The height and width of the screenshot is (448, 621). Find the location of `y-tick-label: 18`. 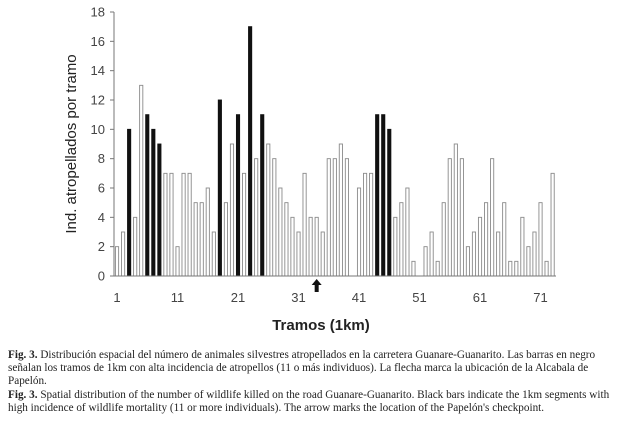

y-tick-label: 18 is located at coordinates (98, 12).